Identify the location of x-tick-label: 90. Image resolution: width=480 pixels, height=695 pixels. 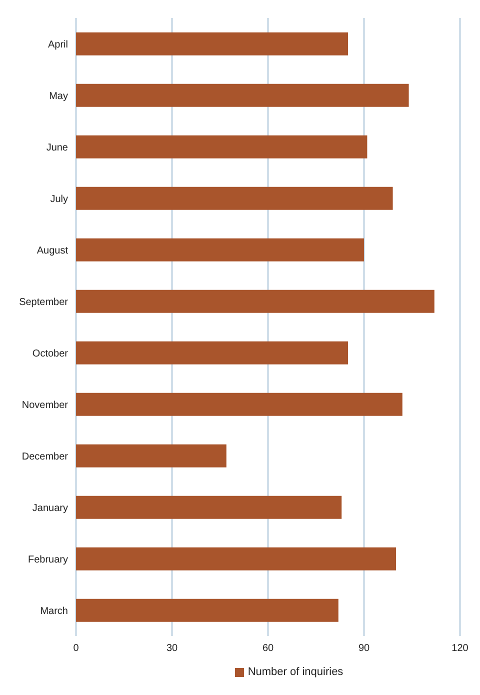
(364, 648).